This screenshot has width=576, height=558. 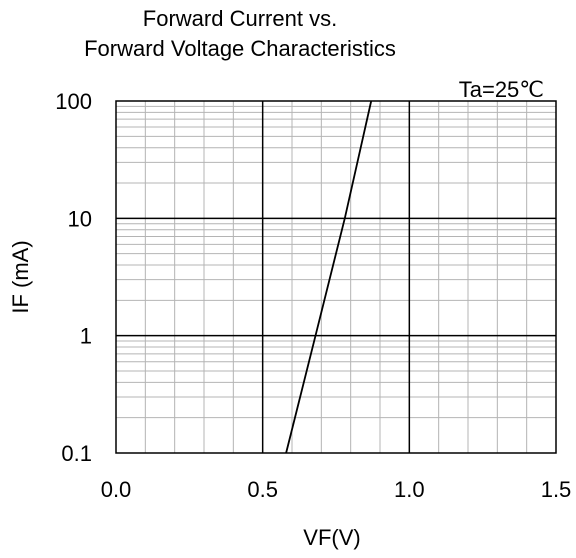 I want to click on temperature-annotation: Ta=25℃, so click(x=501, y=89).